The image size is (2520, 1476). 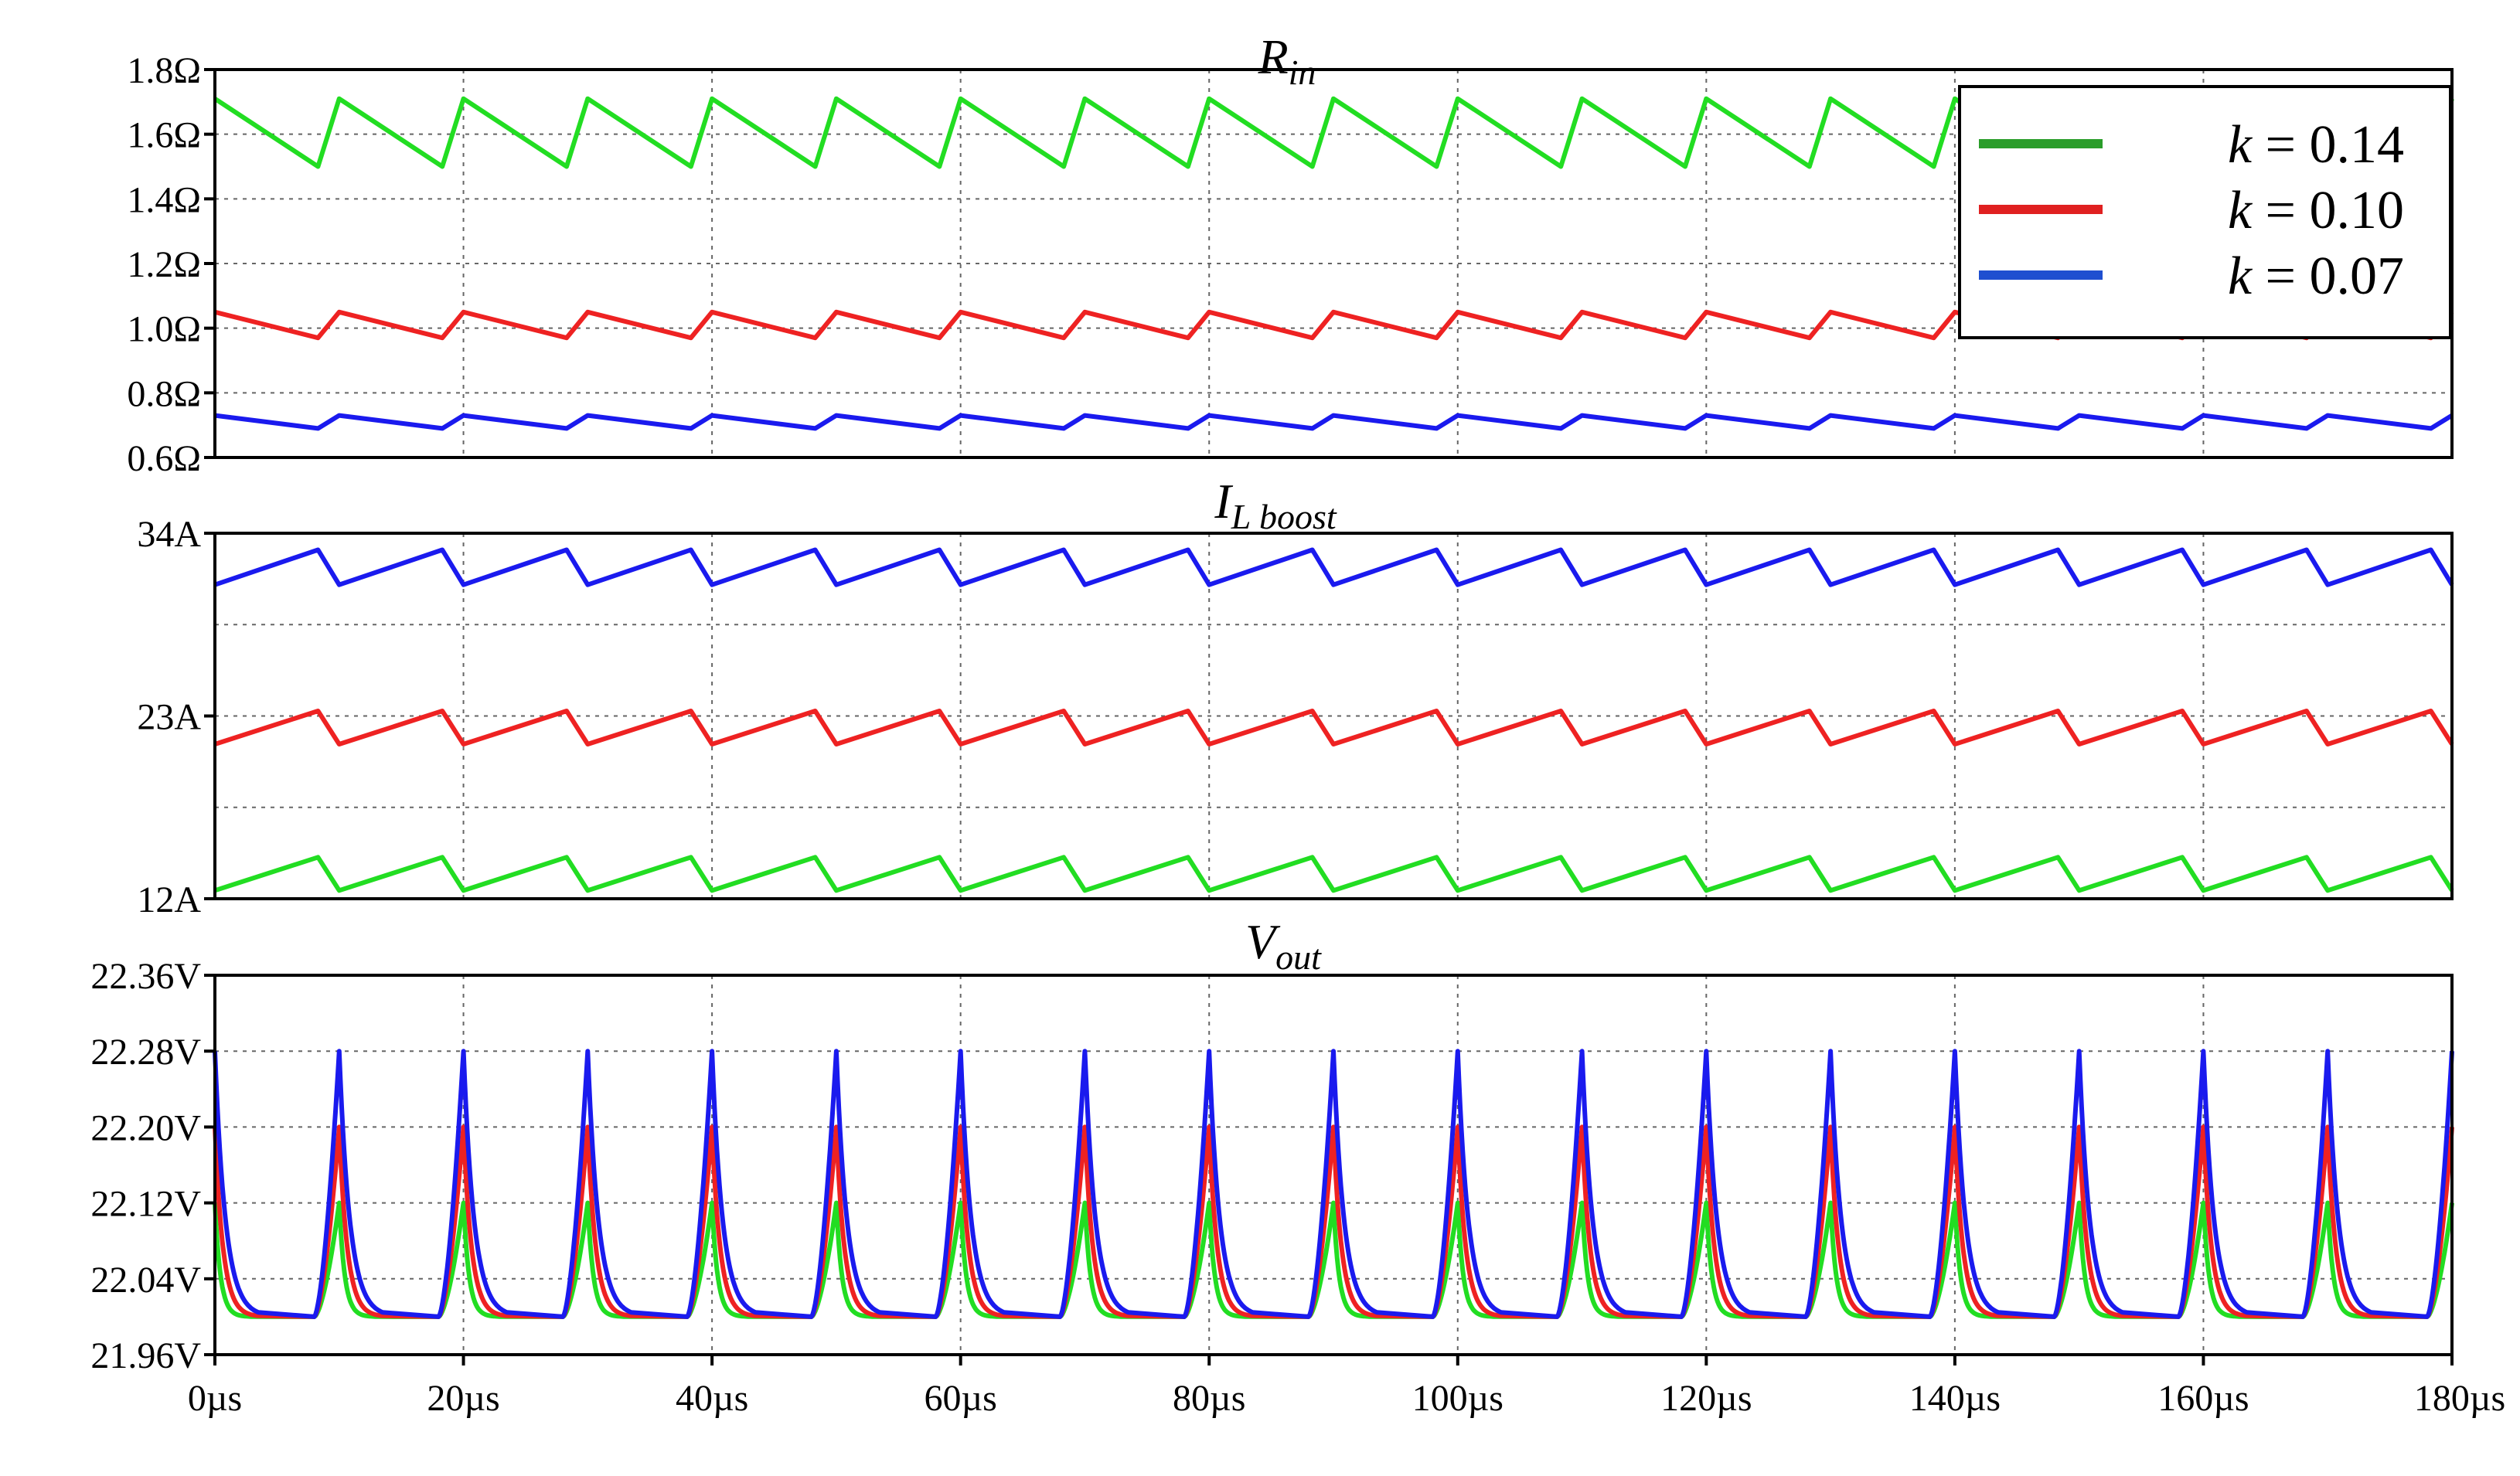 I want to click on x-tick-label: 120µs, so click(x=1706, y=1398).